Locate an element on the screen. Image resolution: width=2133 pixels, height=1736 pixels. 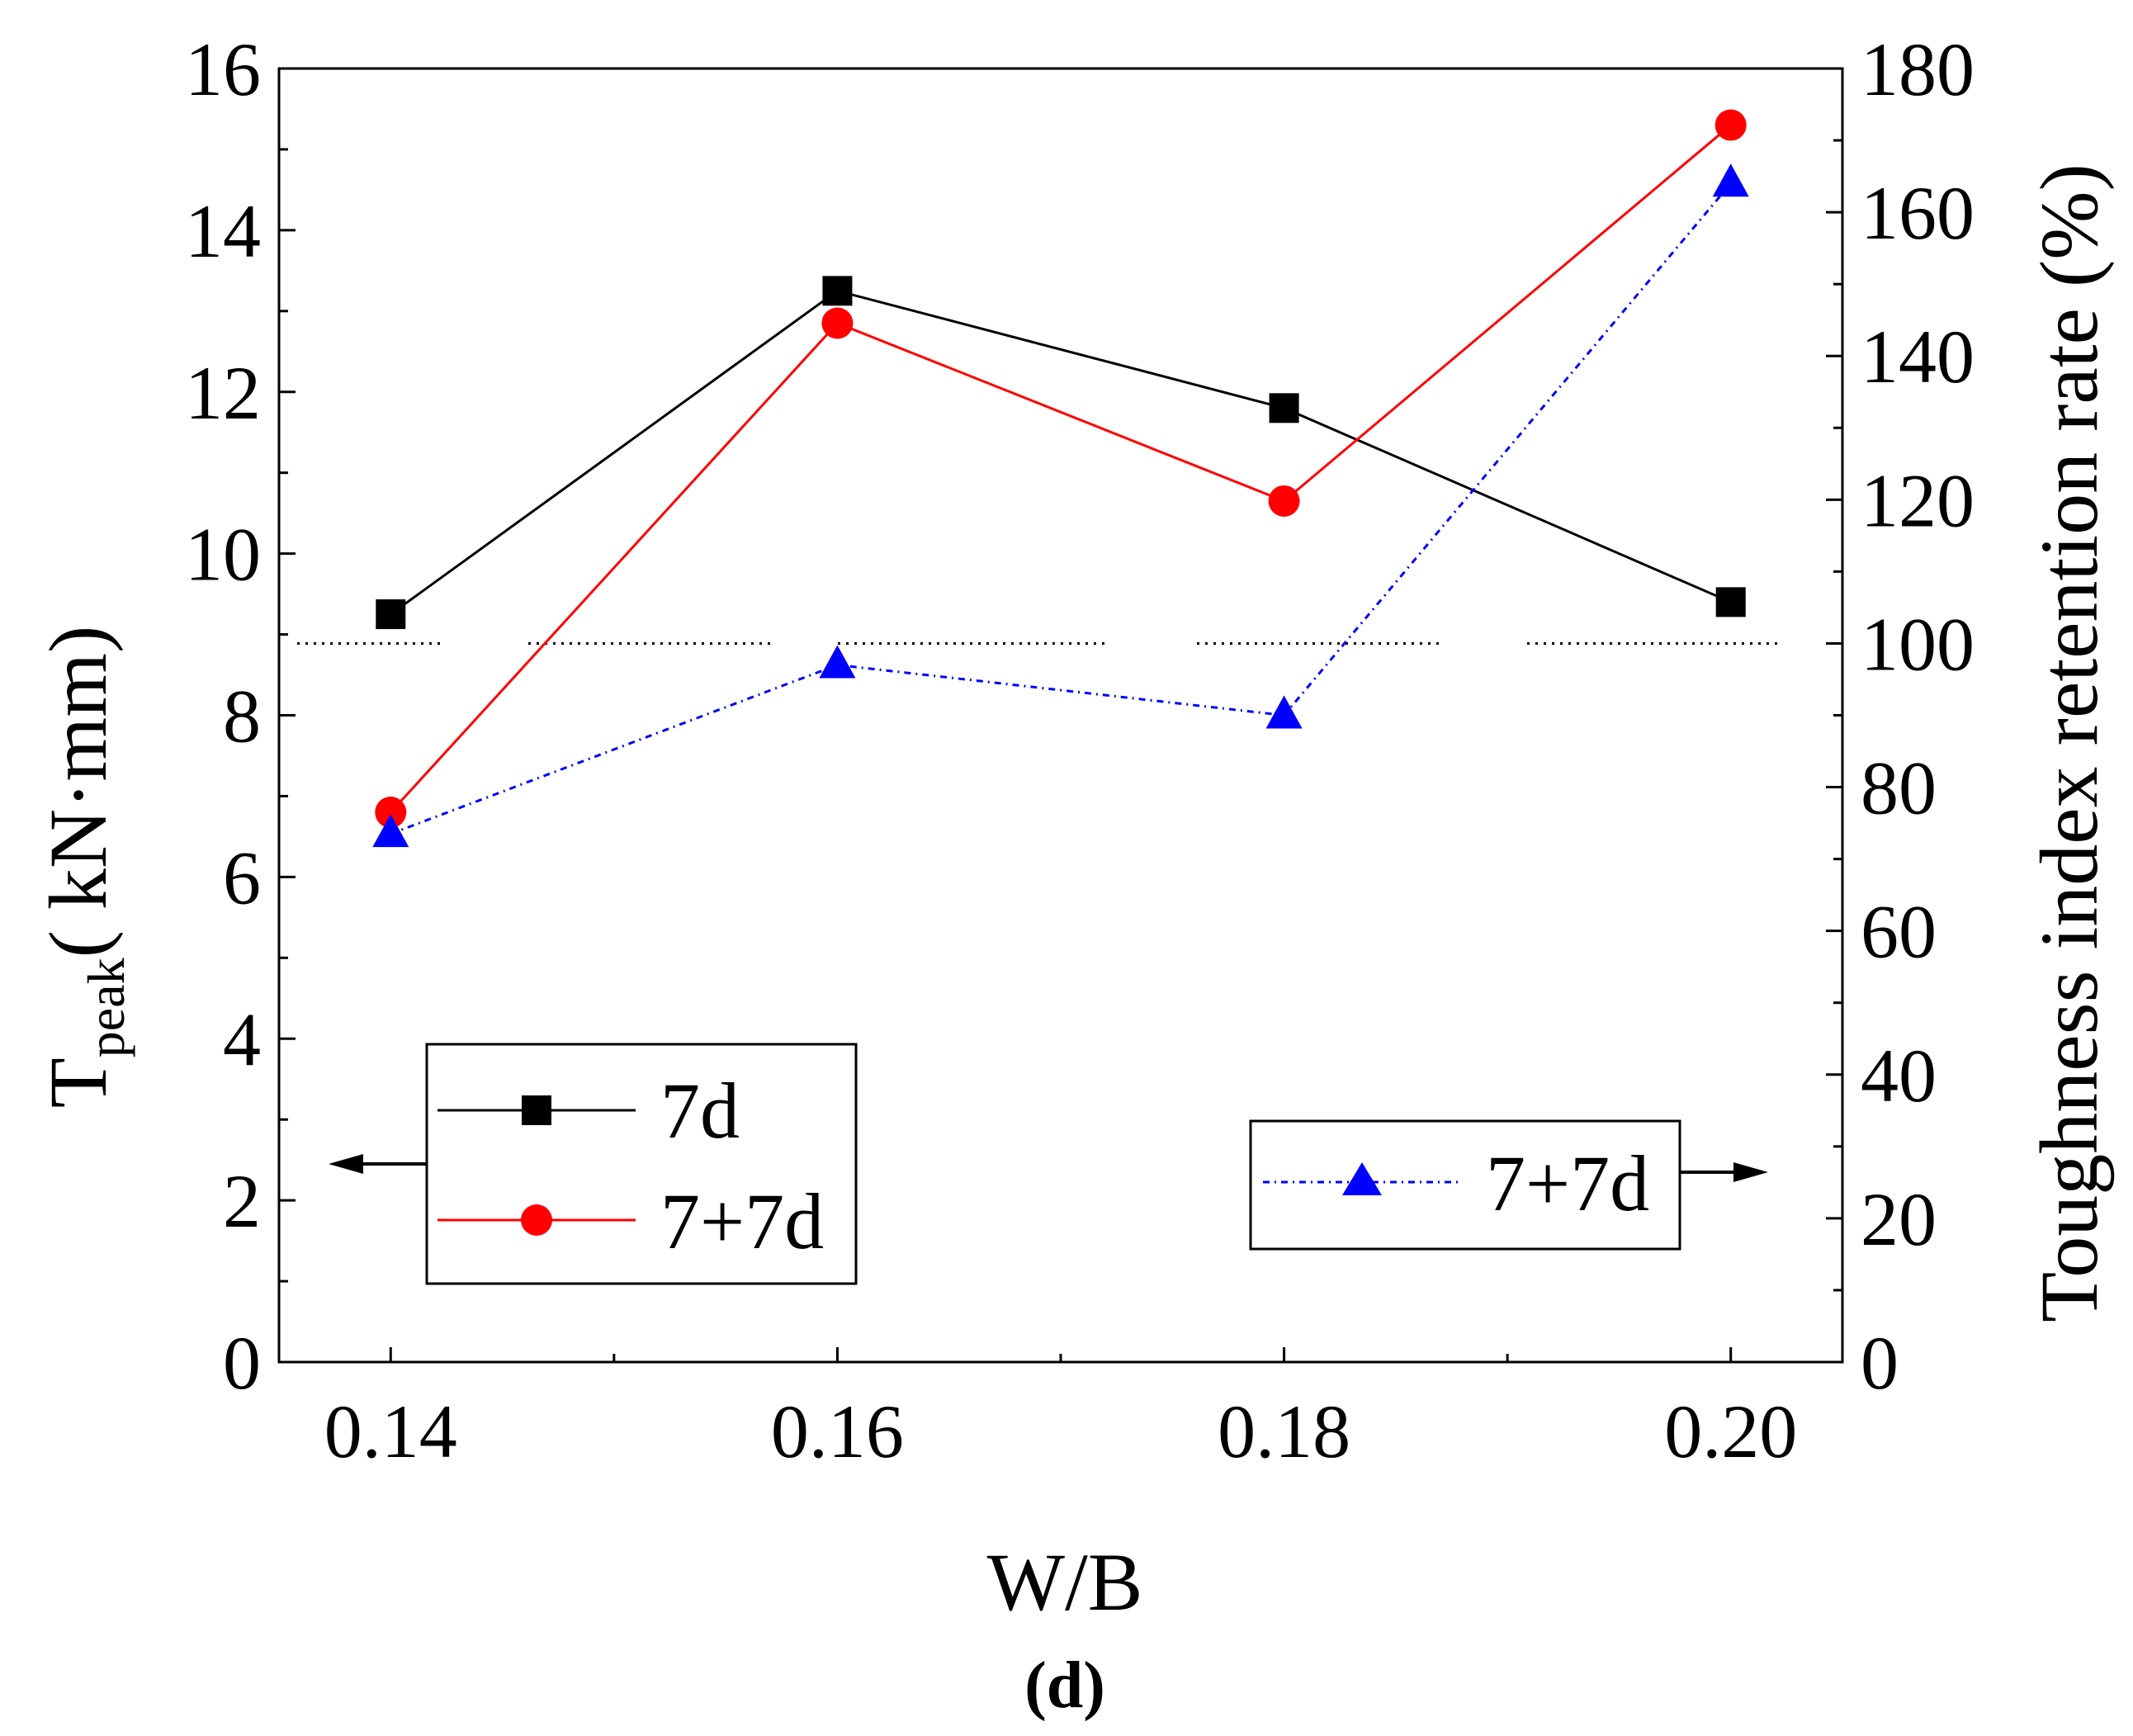
legend-77d-right-marker is located at coordinates (1362, 1178).